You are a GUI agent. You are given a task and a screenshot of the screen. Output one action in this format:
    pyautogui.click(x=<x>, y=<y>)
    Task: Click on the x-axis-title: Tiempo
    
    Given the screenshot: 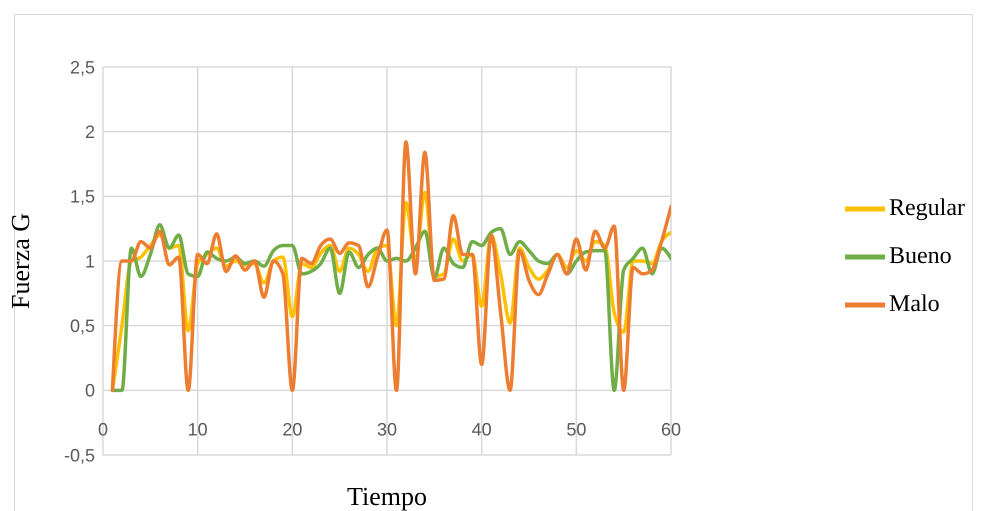 What is the action you would take?
    pyautogui.click(x=387, y=496)
    